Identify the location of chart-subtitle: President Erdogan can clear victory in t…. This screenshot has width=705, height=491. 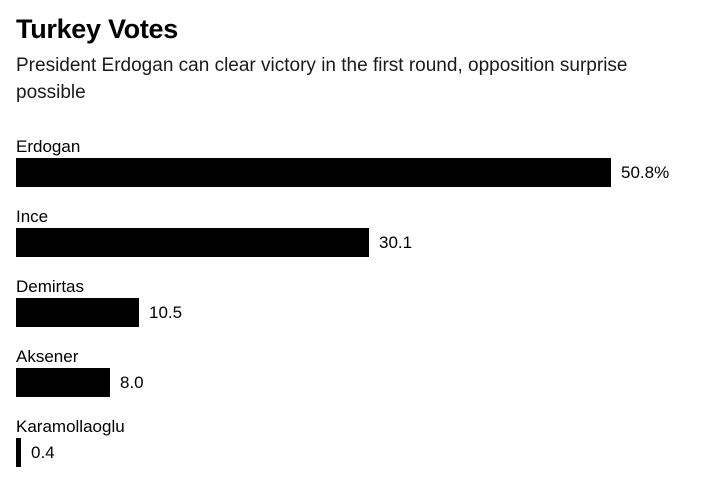
(322, 79).